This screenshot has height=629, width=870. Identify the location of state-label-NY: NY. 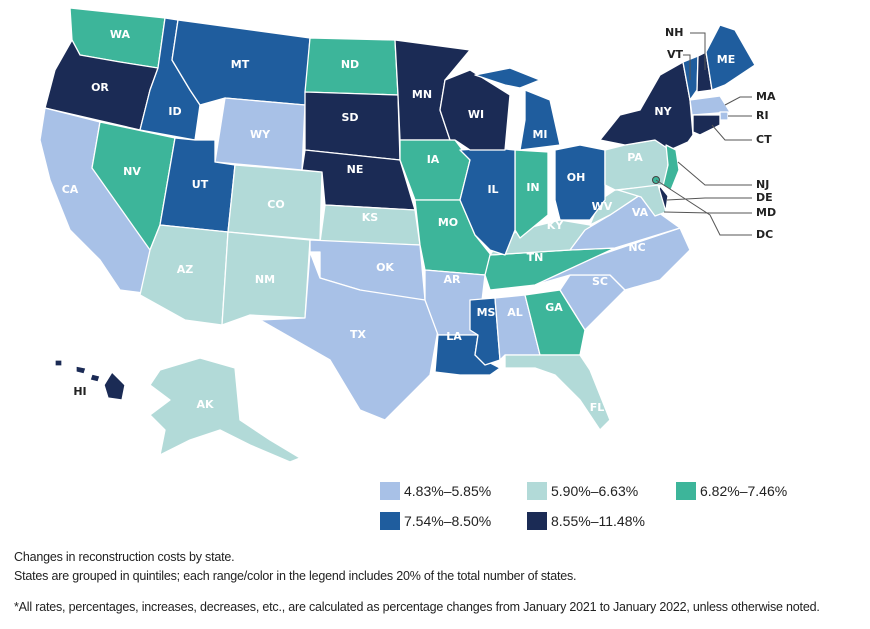
(663, 111).